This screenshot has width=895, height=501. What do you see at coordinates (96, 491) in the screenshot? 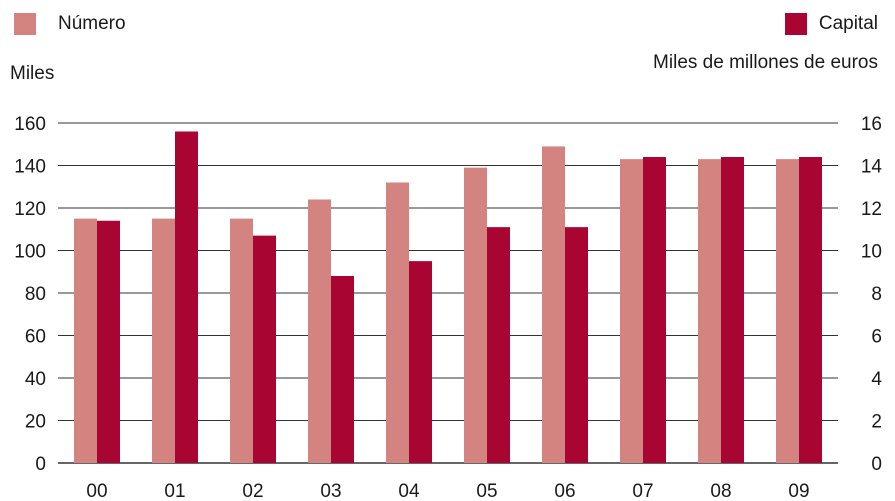
I see `x-tick-label: 00` at bounding box center [96, 491].